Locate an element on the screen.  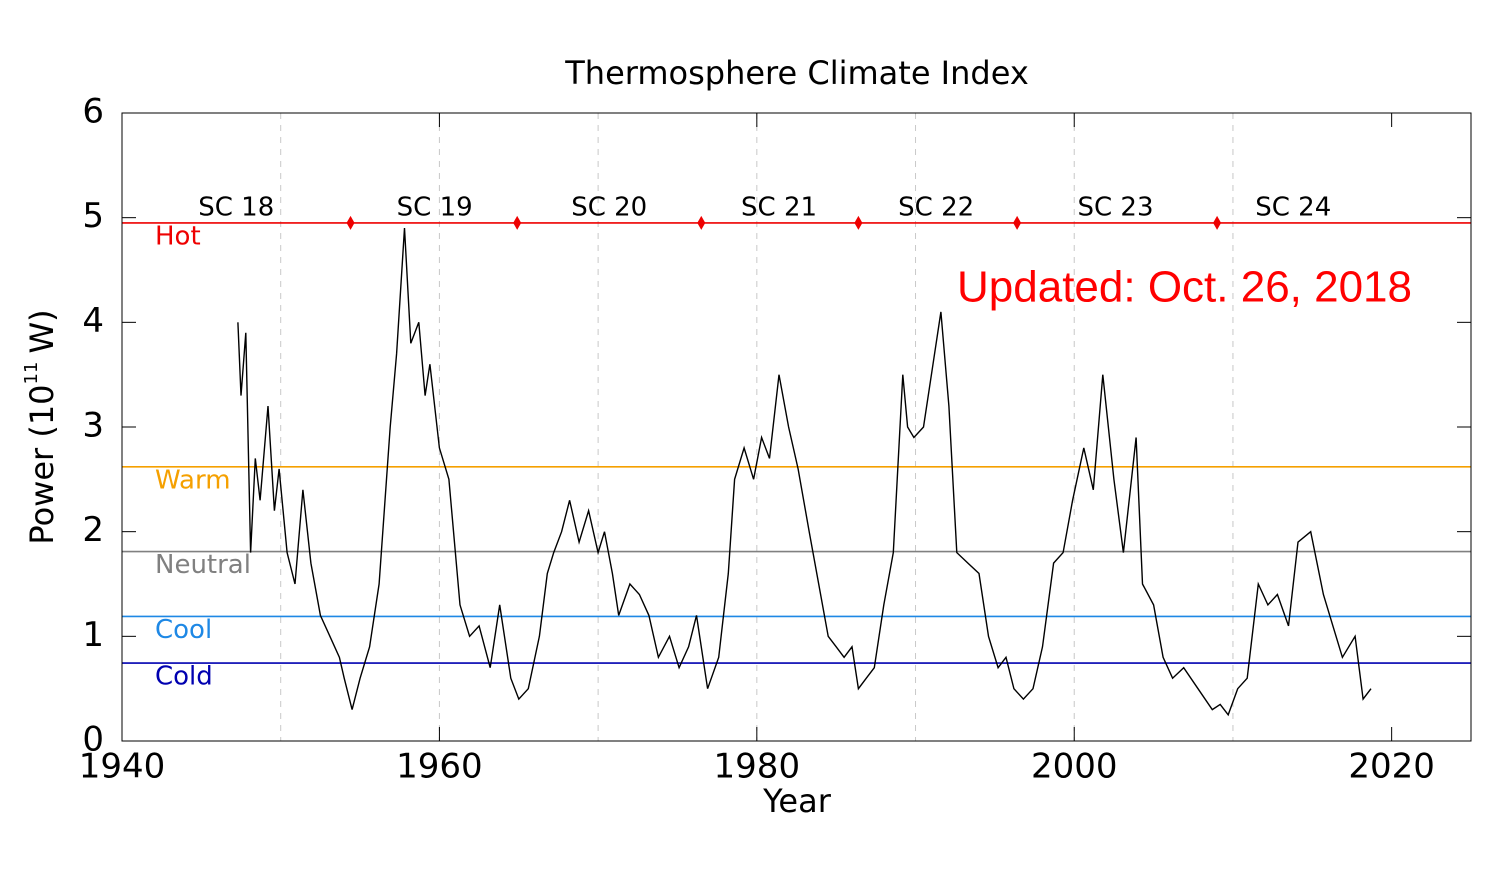
cycle-label: SC 21 is located at coordinates (779, 207).